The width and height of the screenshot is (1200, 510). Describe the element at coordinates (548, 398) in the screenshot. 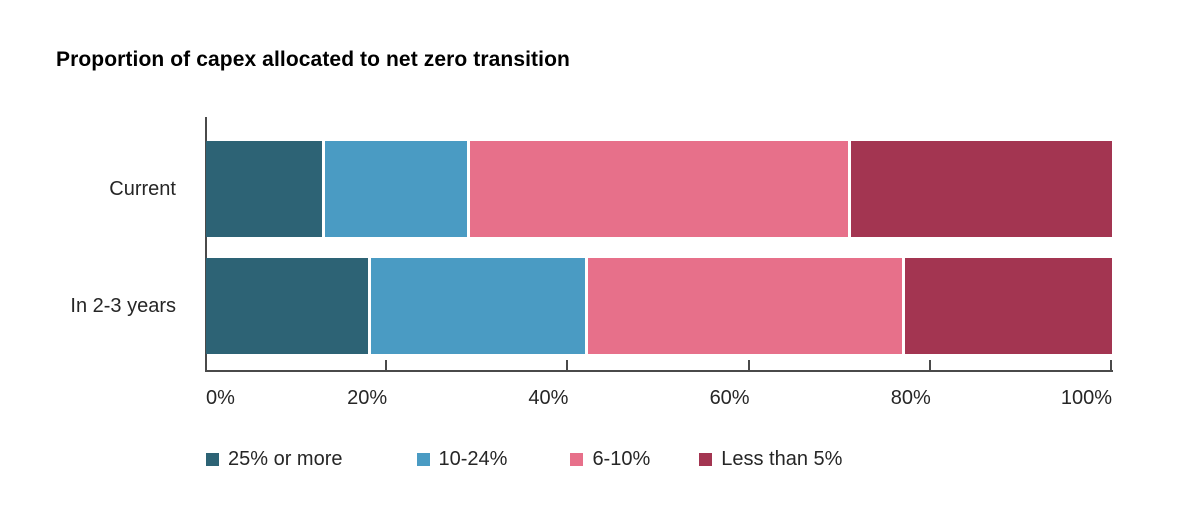

I see `x-axis-tick-label: 40%` at that location.